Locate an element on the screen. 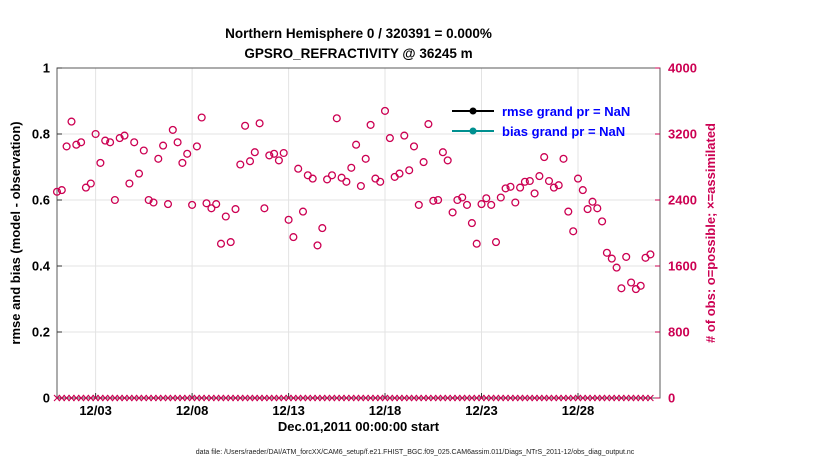  legend-marker-rmse-dot is located at coordinates (473, 111).